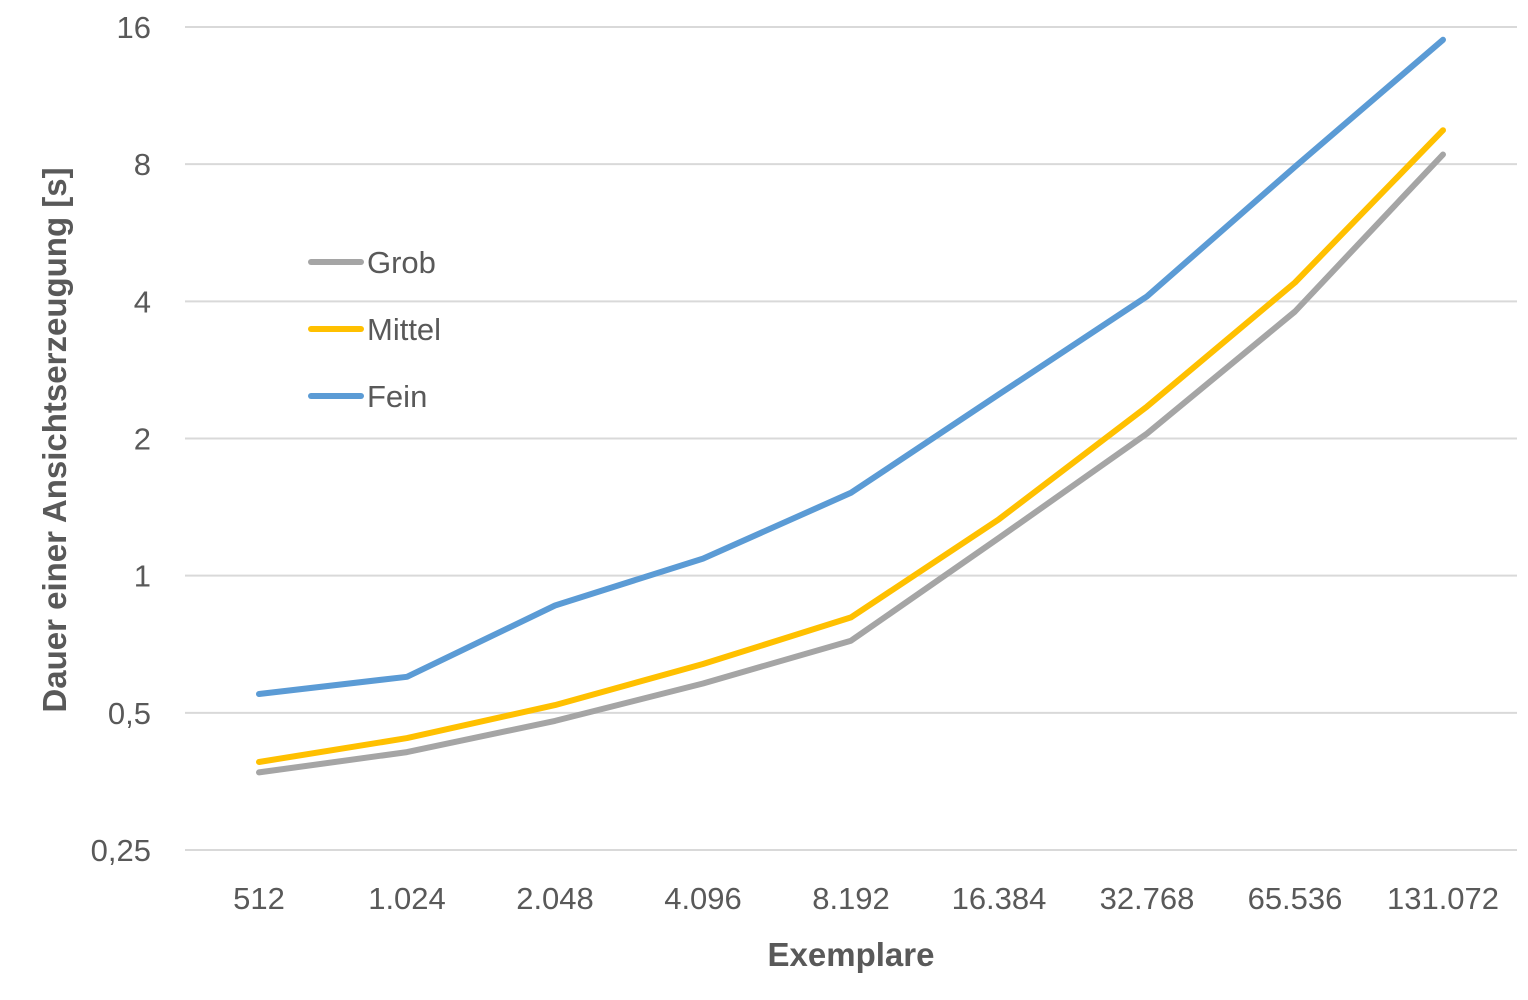  I want to click on x-tick-label: 131.072, so click(1443, 898).